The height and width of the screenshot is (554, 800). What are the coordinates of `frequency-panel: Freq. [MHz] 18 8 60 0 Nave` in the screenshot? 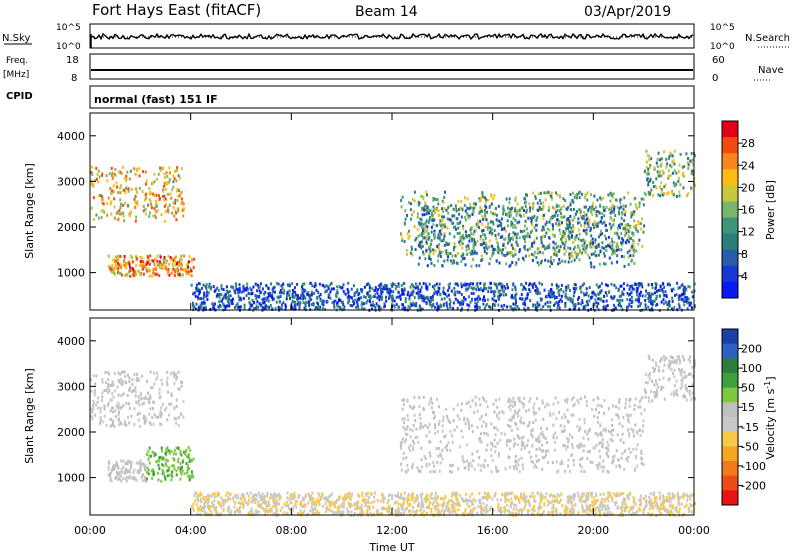 It's located at (393, 68).